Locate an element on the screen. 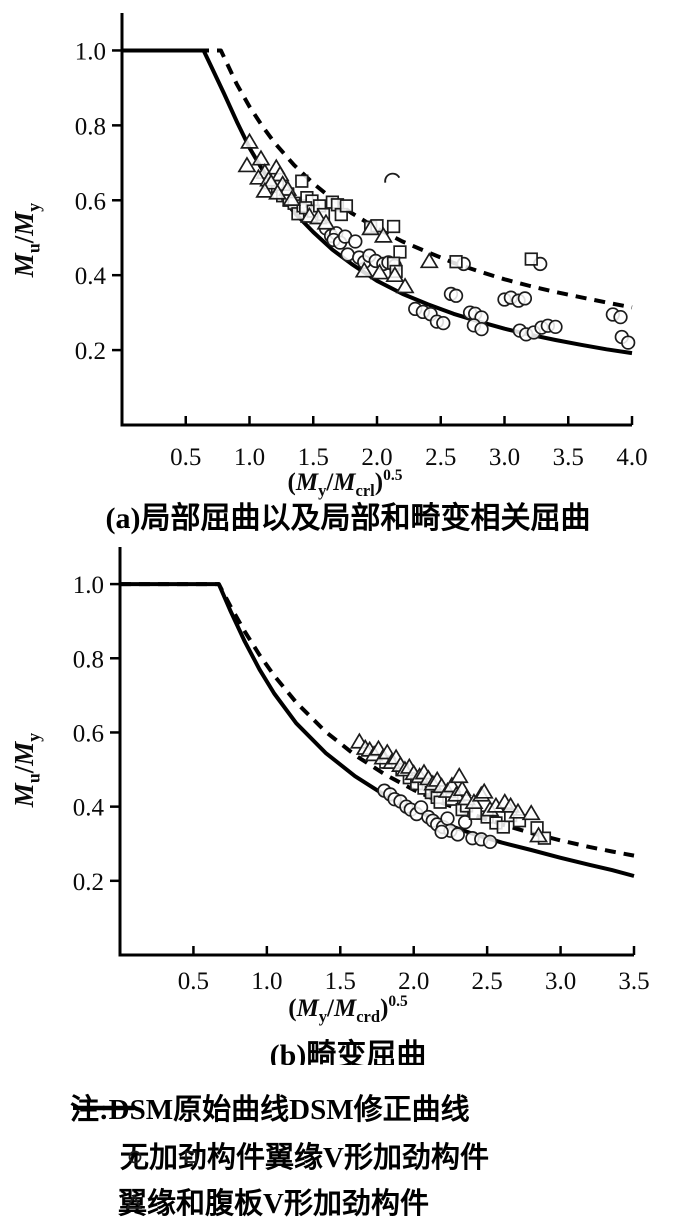 The width and height of the screenshot is (700, 1223). chart-a-points is located at coordinates (436, 241).